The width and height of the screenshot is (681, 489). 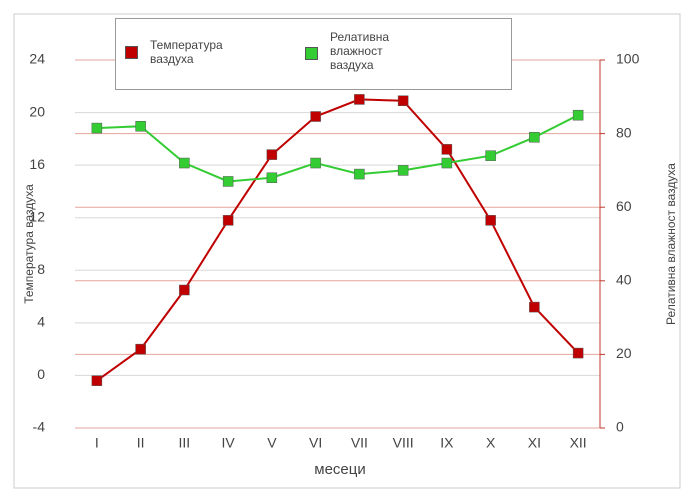 I want to click on x-tick-label: X, so click(x=491, y=443).